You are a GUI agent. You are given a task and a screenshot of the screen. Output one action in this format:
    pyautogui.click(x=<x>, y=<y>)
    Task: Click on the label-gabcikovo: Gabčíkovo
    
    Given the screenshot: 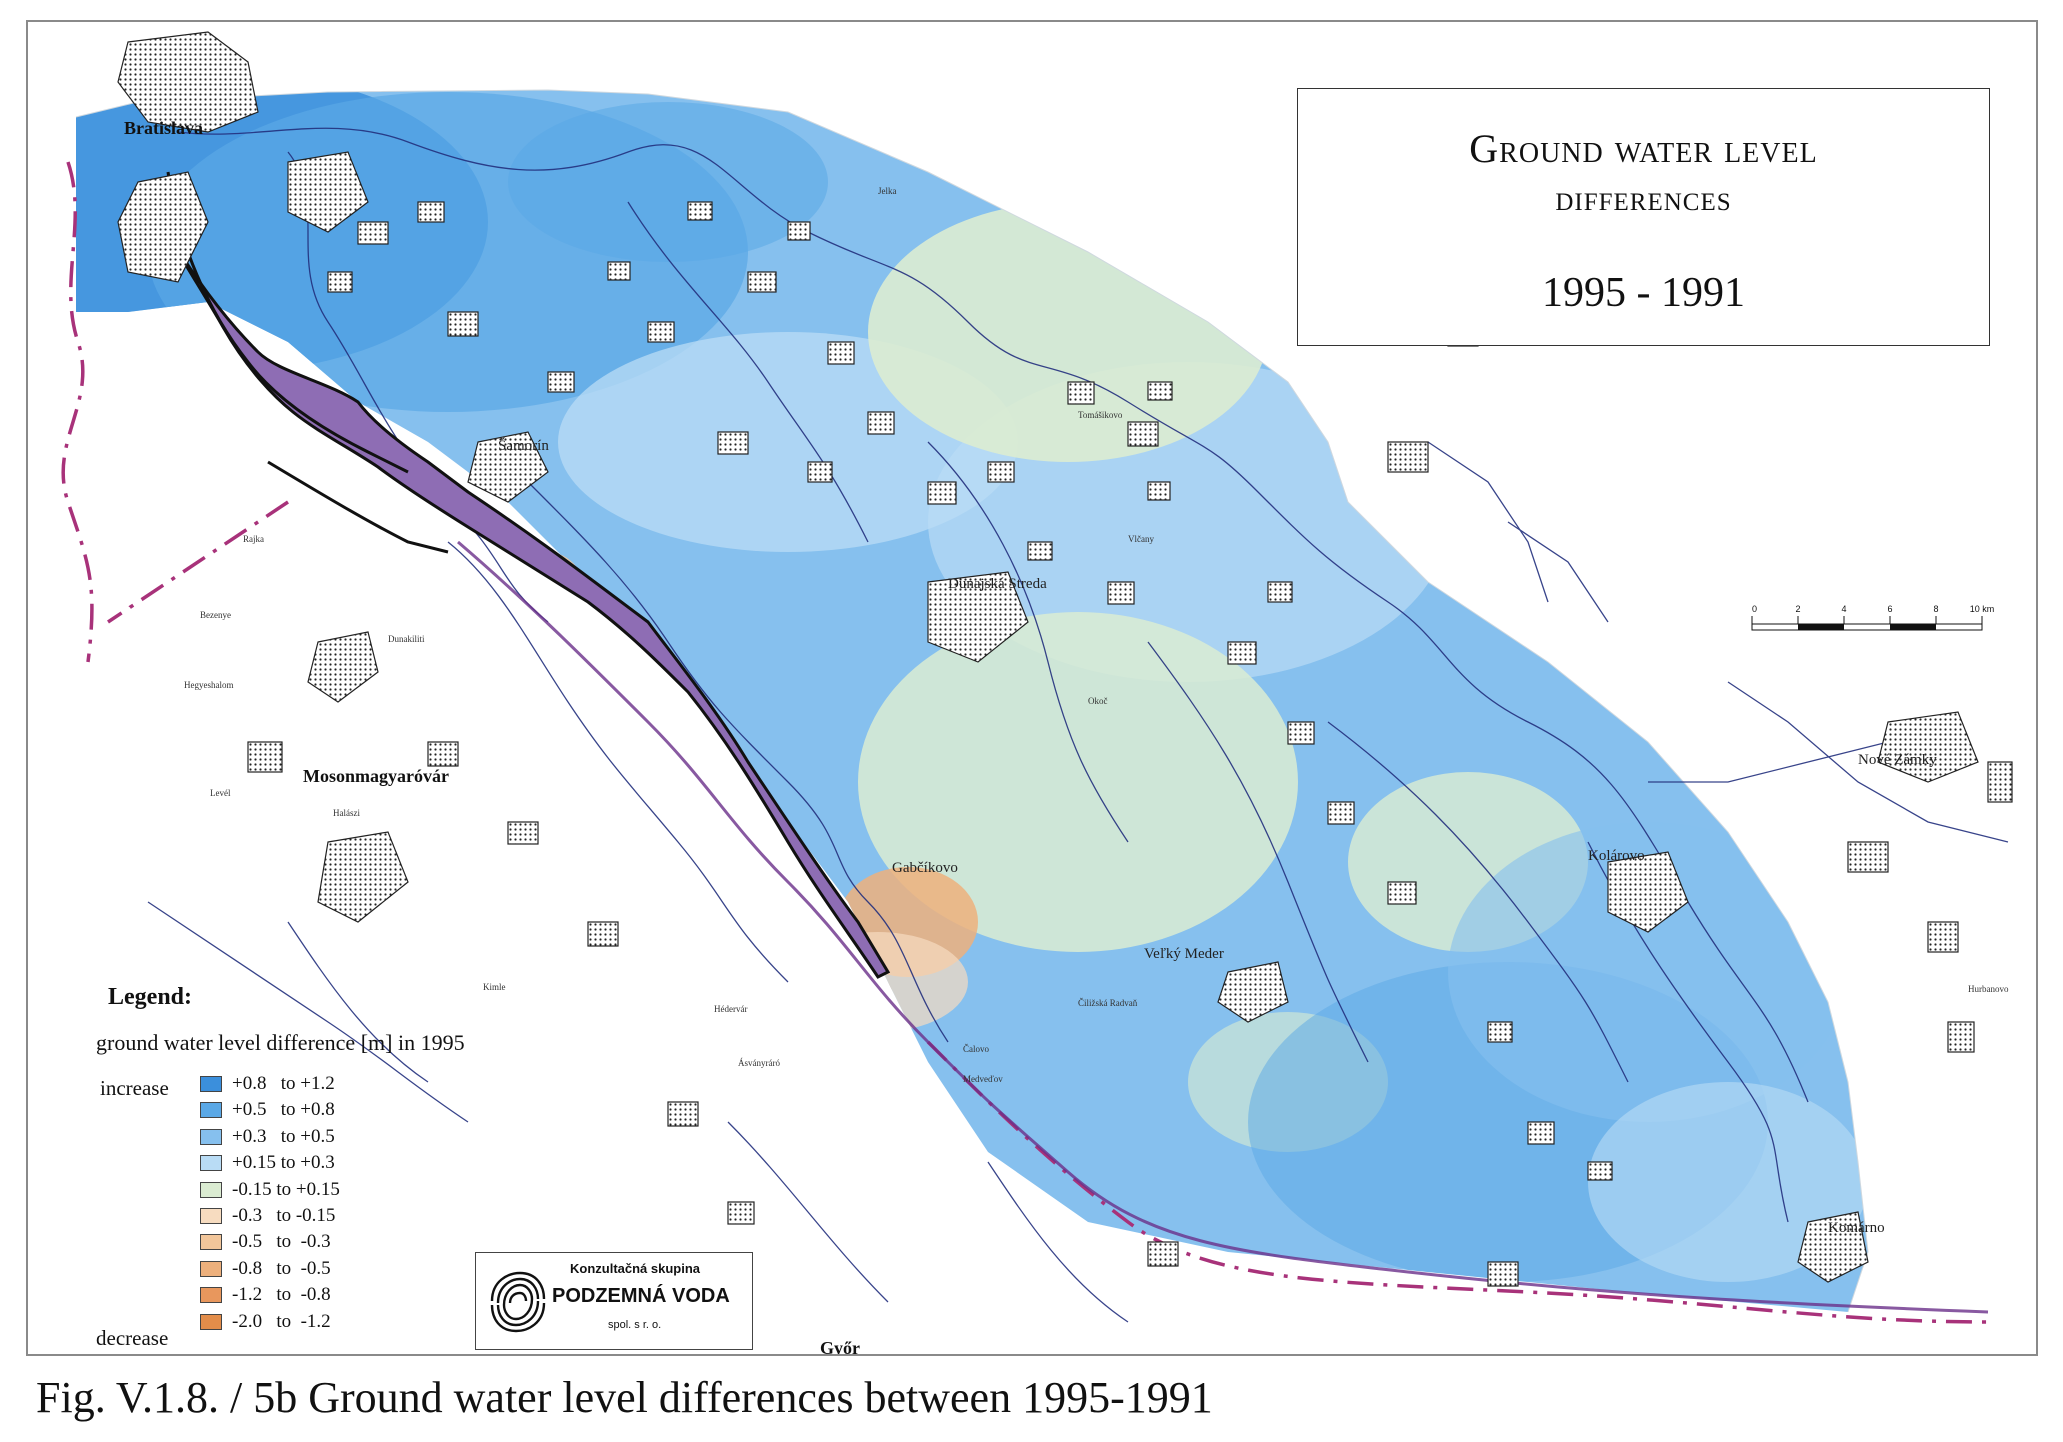 What is the action you would take?
    pyautogui.click(x=925, y=868)
    